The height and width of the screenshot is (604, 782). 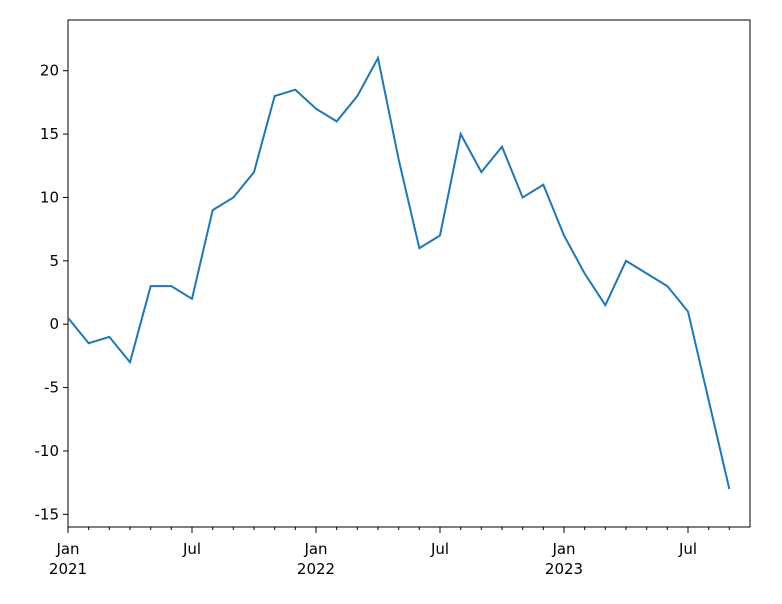 What do you see at coordinates (49, 71) in the screenshot?
I see `y-tick-label: 20` at bounding box center [49, 71].